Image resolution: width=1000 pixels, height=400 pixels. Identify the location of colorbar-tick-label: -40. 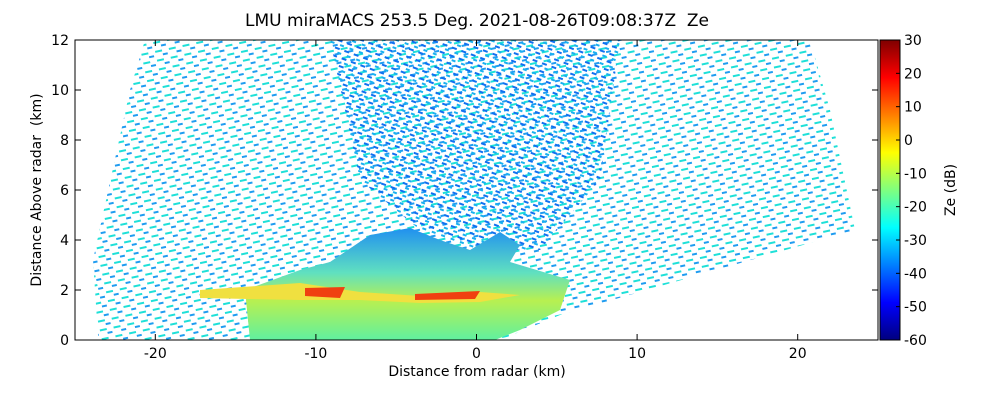
(915, 274).